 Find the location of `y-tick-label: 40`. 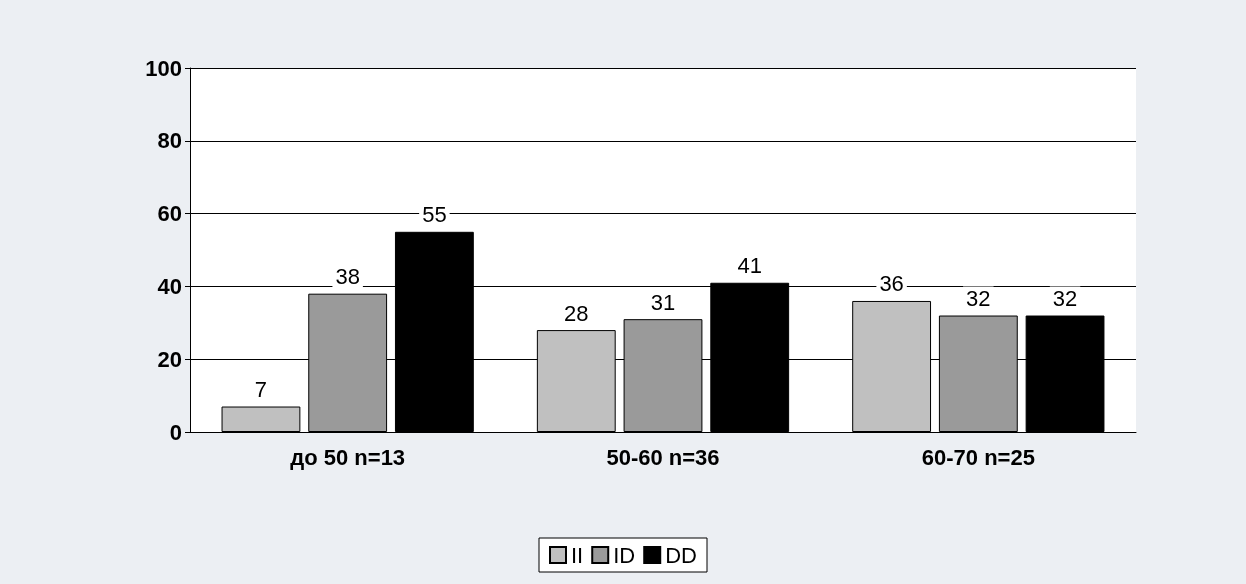

y-tick-label: 40 is located at coordinates (169, 286).